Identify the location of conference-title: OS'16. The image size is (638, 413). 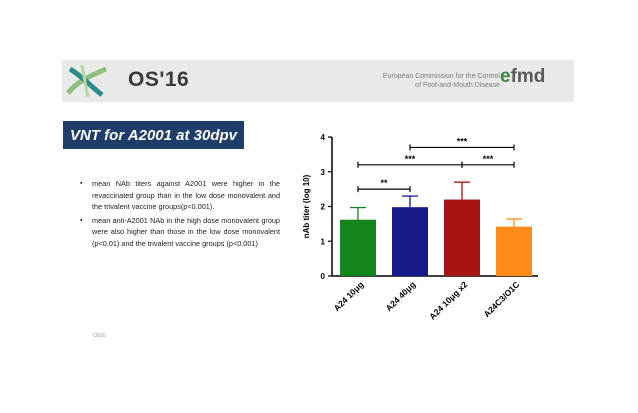
(159, 79).